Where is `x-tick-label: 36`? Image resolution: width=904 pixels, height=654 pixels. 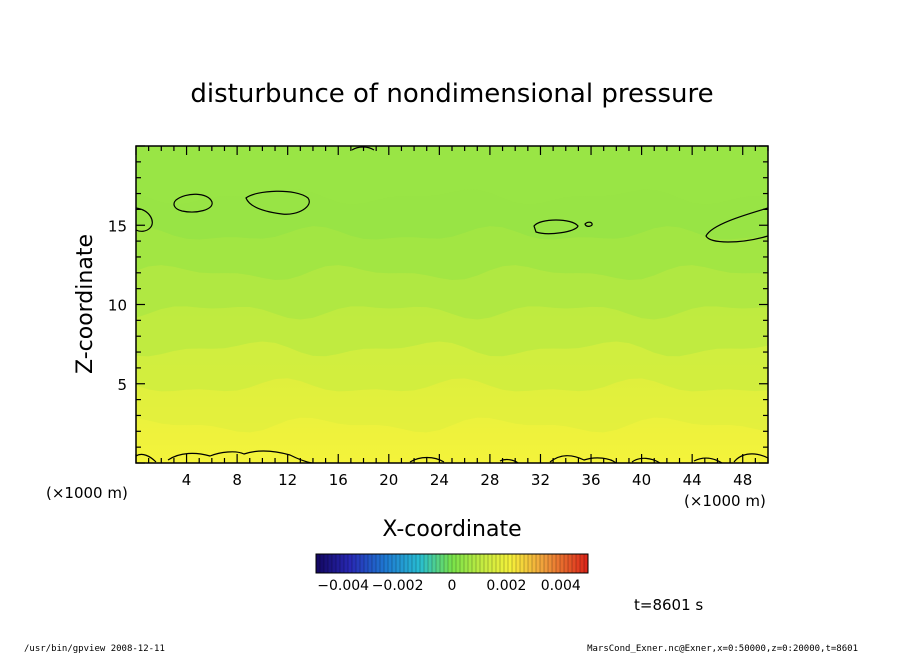 x-tick-label: 36 is located at coordinates (590, 480).